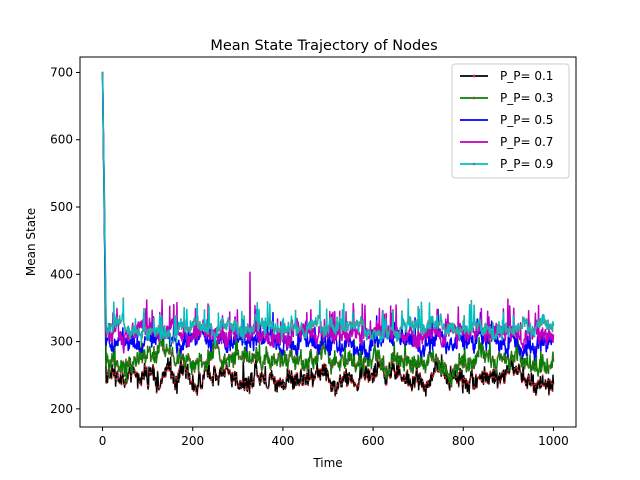 Image resolution: width=640 pixels, height=480 pixels. Describe the element at coordinates (510, 121) in the screenshot. I see `legend: P_P= 0.1 P_P= 0.3 P_P= 0.5 P_P= 0.7 P_P= 0.9` at that location.